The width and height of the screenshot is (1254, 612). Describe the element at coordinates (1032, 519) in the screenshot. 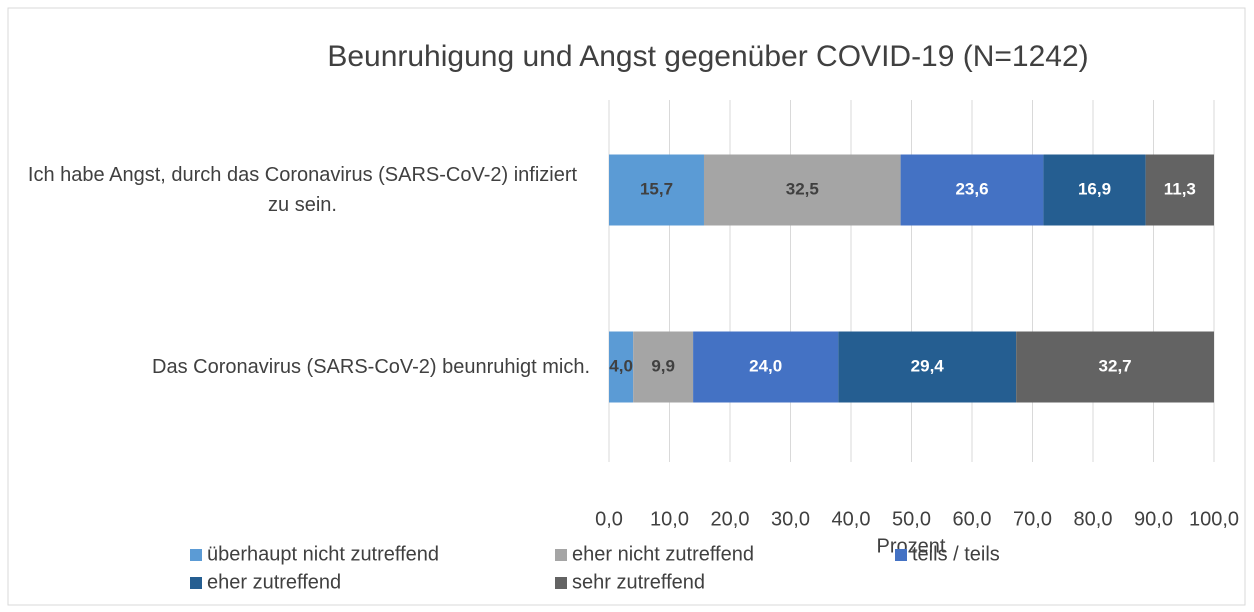

I see `x-tick-label: 70,0` at that location.